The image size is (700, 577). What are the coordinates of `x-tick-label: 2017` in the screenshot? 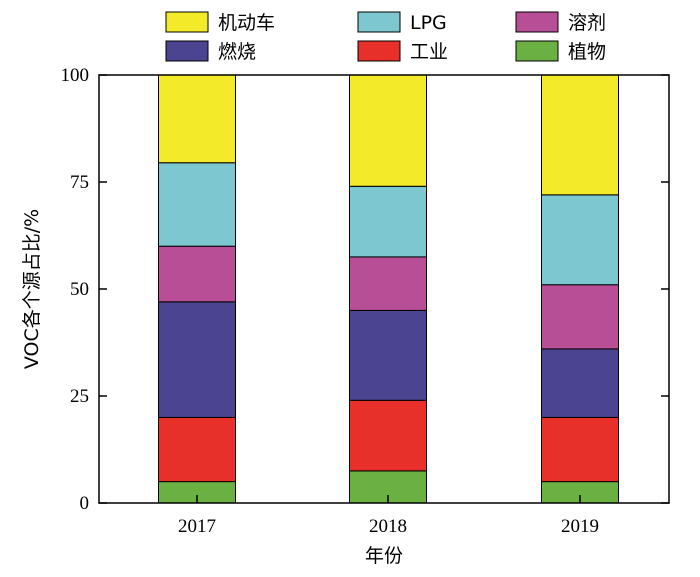 It's located at (197, 526).